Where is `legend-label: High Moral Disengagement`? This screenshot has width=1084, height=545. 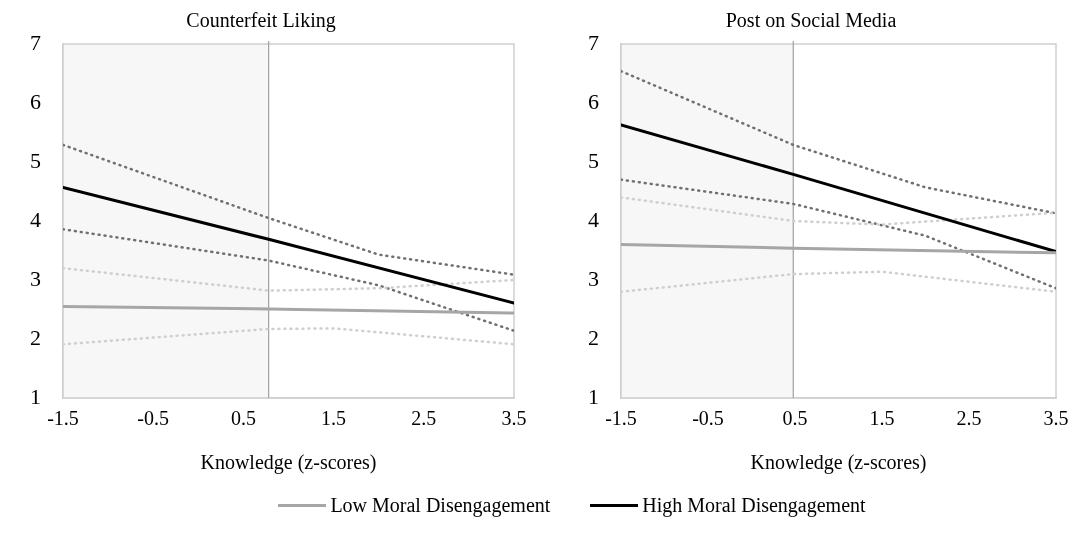
legend-label: High Moral Disengagement is located at coordinates (754, 505).